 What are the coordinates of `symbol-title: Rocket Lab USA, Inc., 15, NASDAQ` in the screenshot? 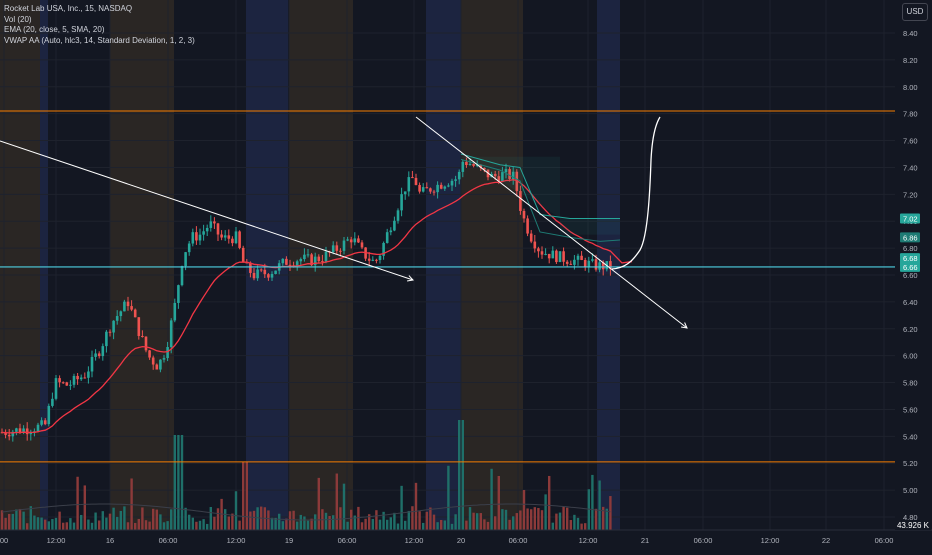 It's located at (68, 8).